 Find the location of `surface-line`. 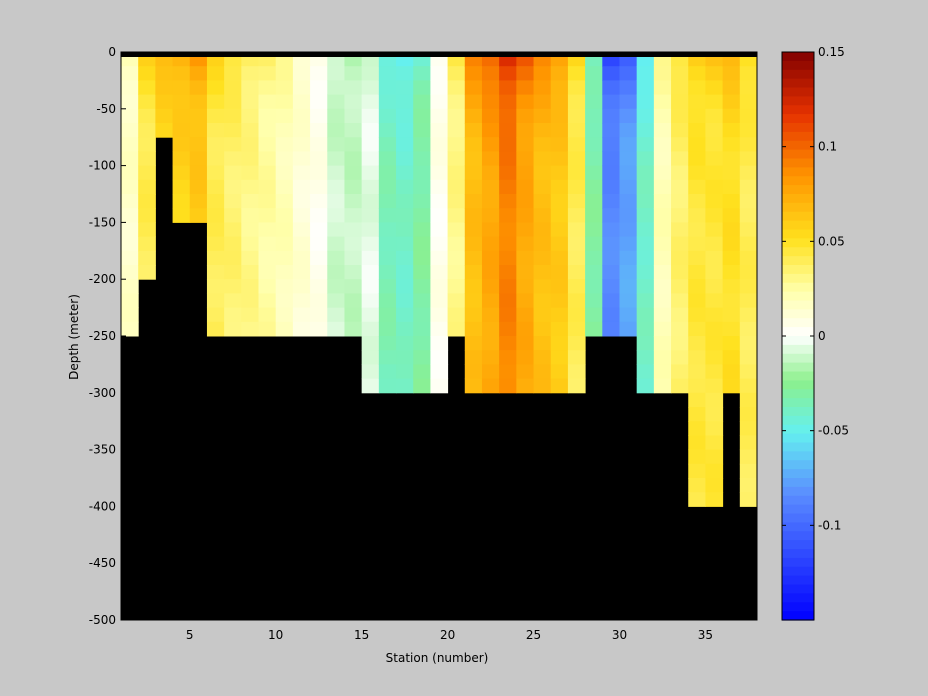

surface-line is located at coordinates (439, 54).